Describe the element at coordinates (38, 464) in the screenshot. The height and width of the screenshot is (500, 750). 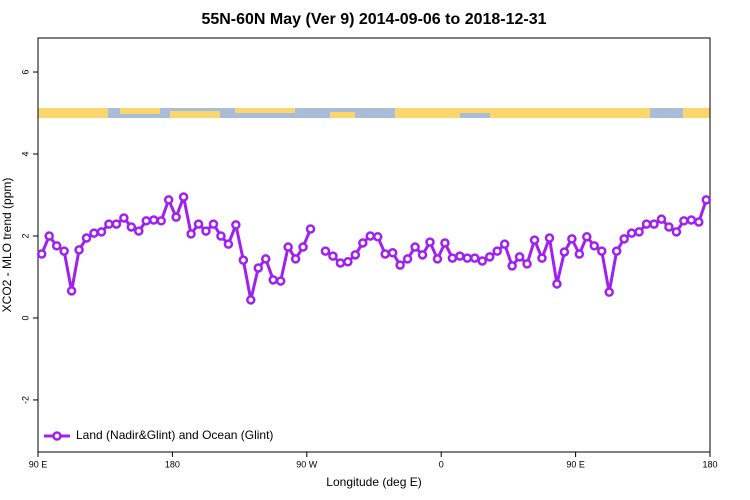
I see `x-tick-label: 90 E` at that location.